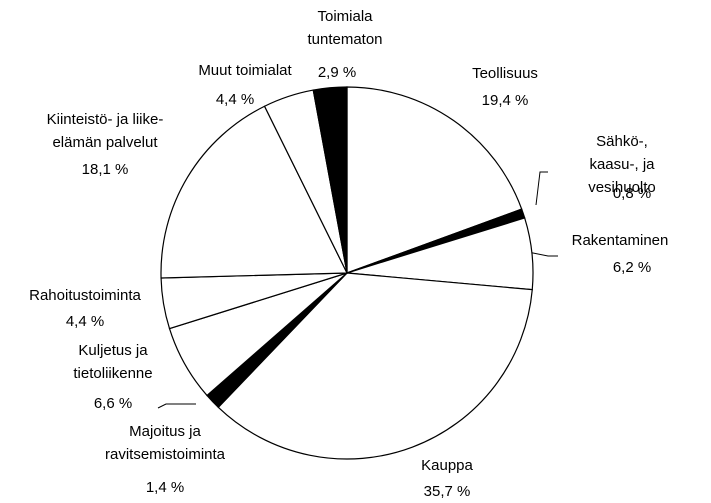 The image size is (711, 503). Describe the element at coordinates (105, 131) in the screenshot. I see `slice-label: Kiinteistö- ja liike- elämän palvelut` at that location.